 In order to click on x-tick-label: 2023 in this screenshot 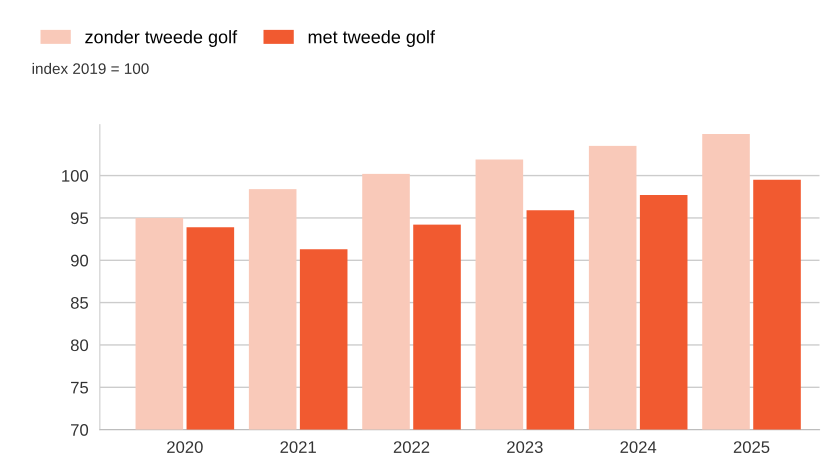, I will do `click(525, 447)`.